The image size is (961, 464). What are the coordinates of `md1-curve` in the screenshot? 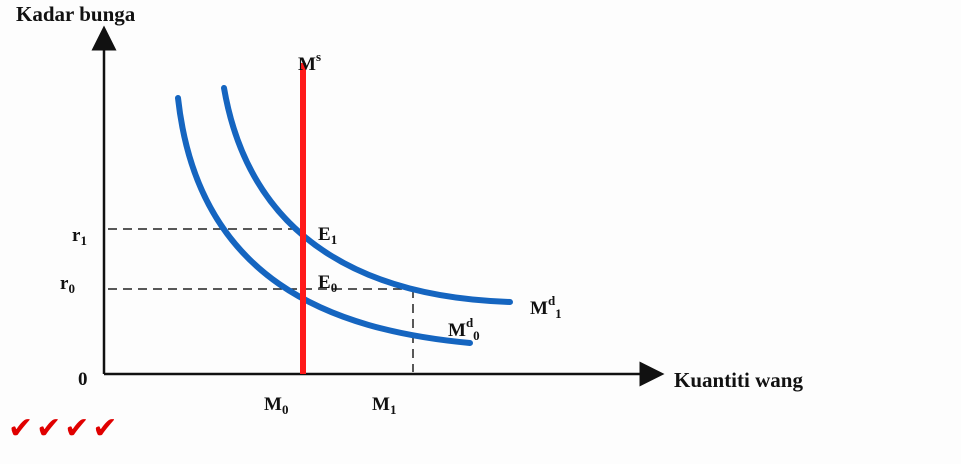 It's located at (367, 195).